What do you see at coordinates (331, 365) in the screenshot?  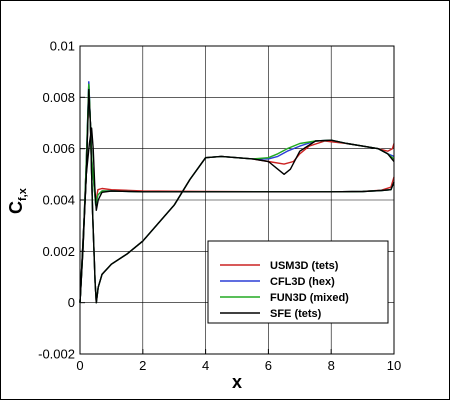 I see `x-tick-label: 8` at bounding box center [331, 365].